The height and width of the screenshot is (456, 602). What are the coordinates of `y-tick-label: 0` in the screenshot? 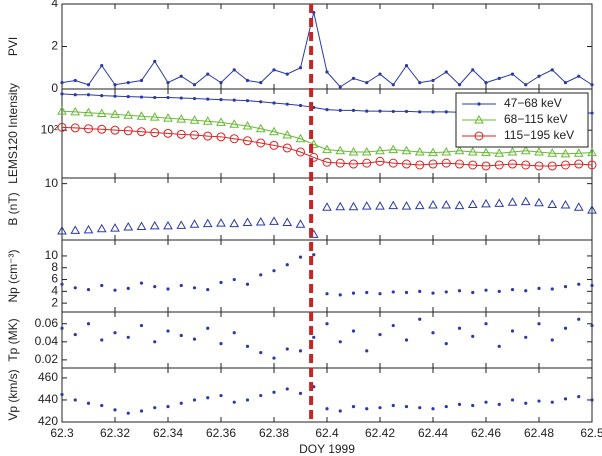 It's located at (54, 88).